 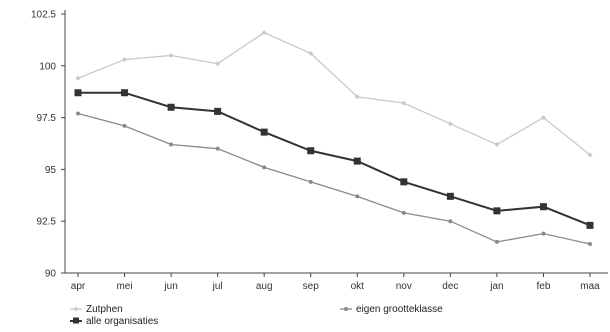 What do you see at coordinates (48, 145) in the screenshot?
I see `y-axis-ticks: 102.5 100 97.5 95 92.5 90` at bounding box center [48, 145].